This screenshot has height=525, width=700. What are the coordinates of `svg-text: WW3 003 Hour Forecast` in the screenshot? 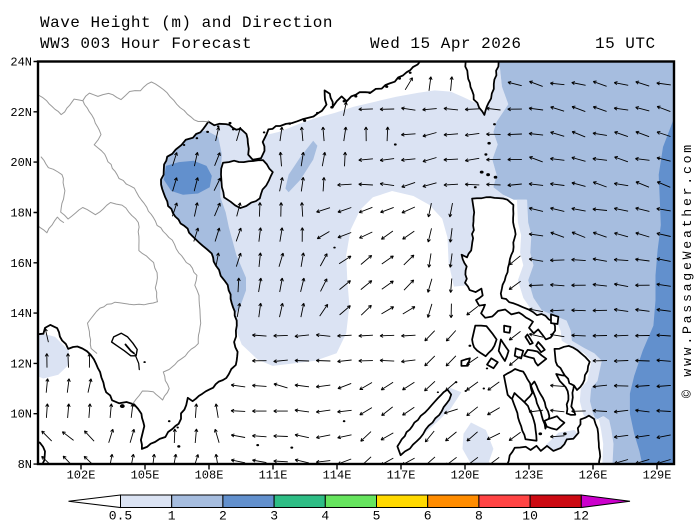 It's located at (146, 44).